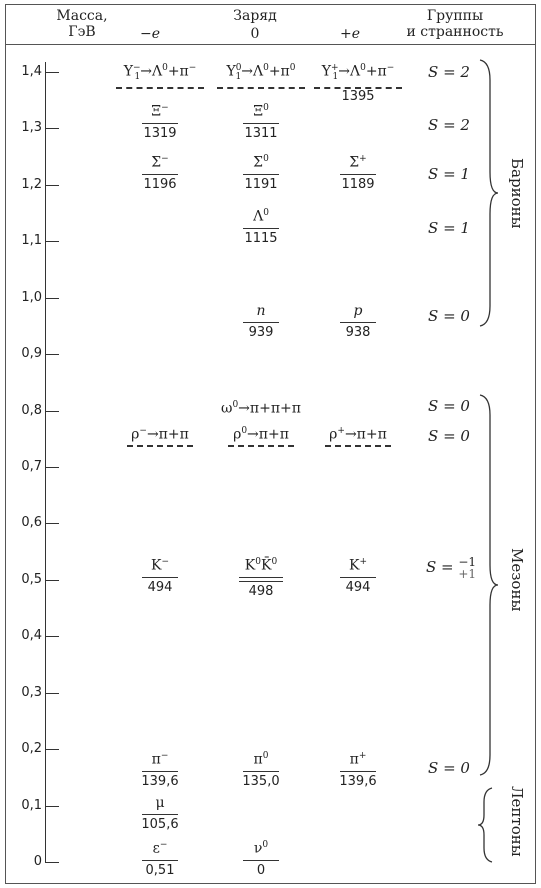 This screenshot has height=888, width=541. I want to click on particle-sigma-pos: Σ+ 1189, so click(358, 171).